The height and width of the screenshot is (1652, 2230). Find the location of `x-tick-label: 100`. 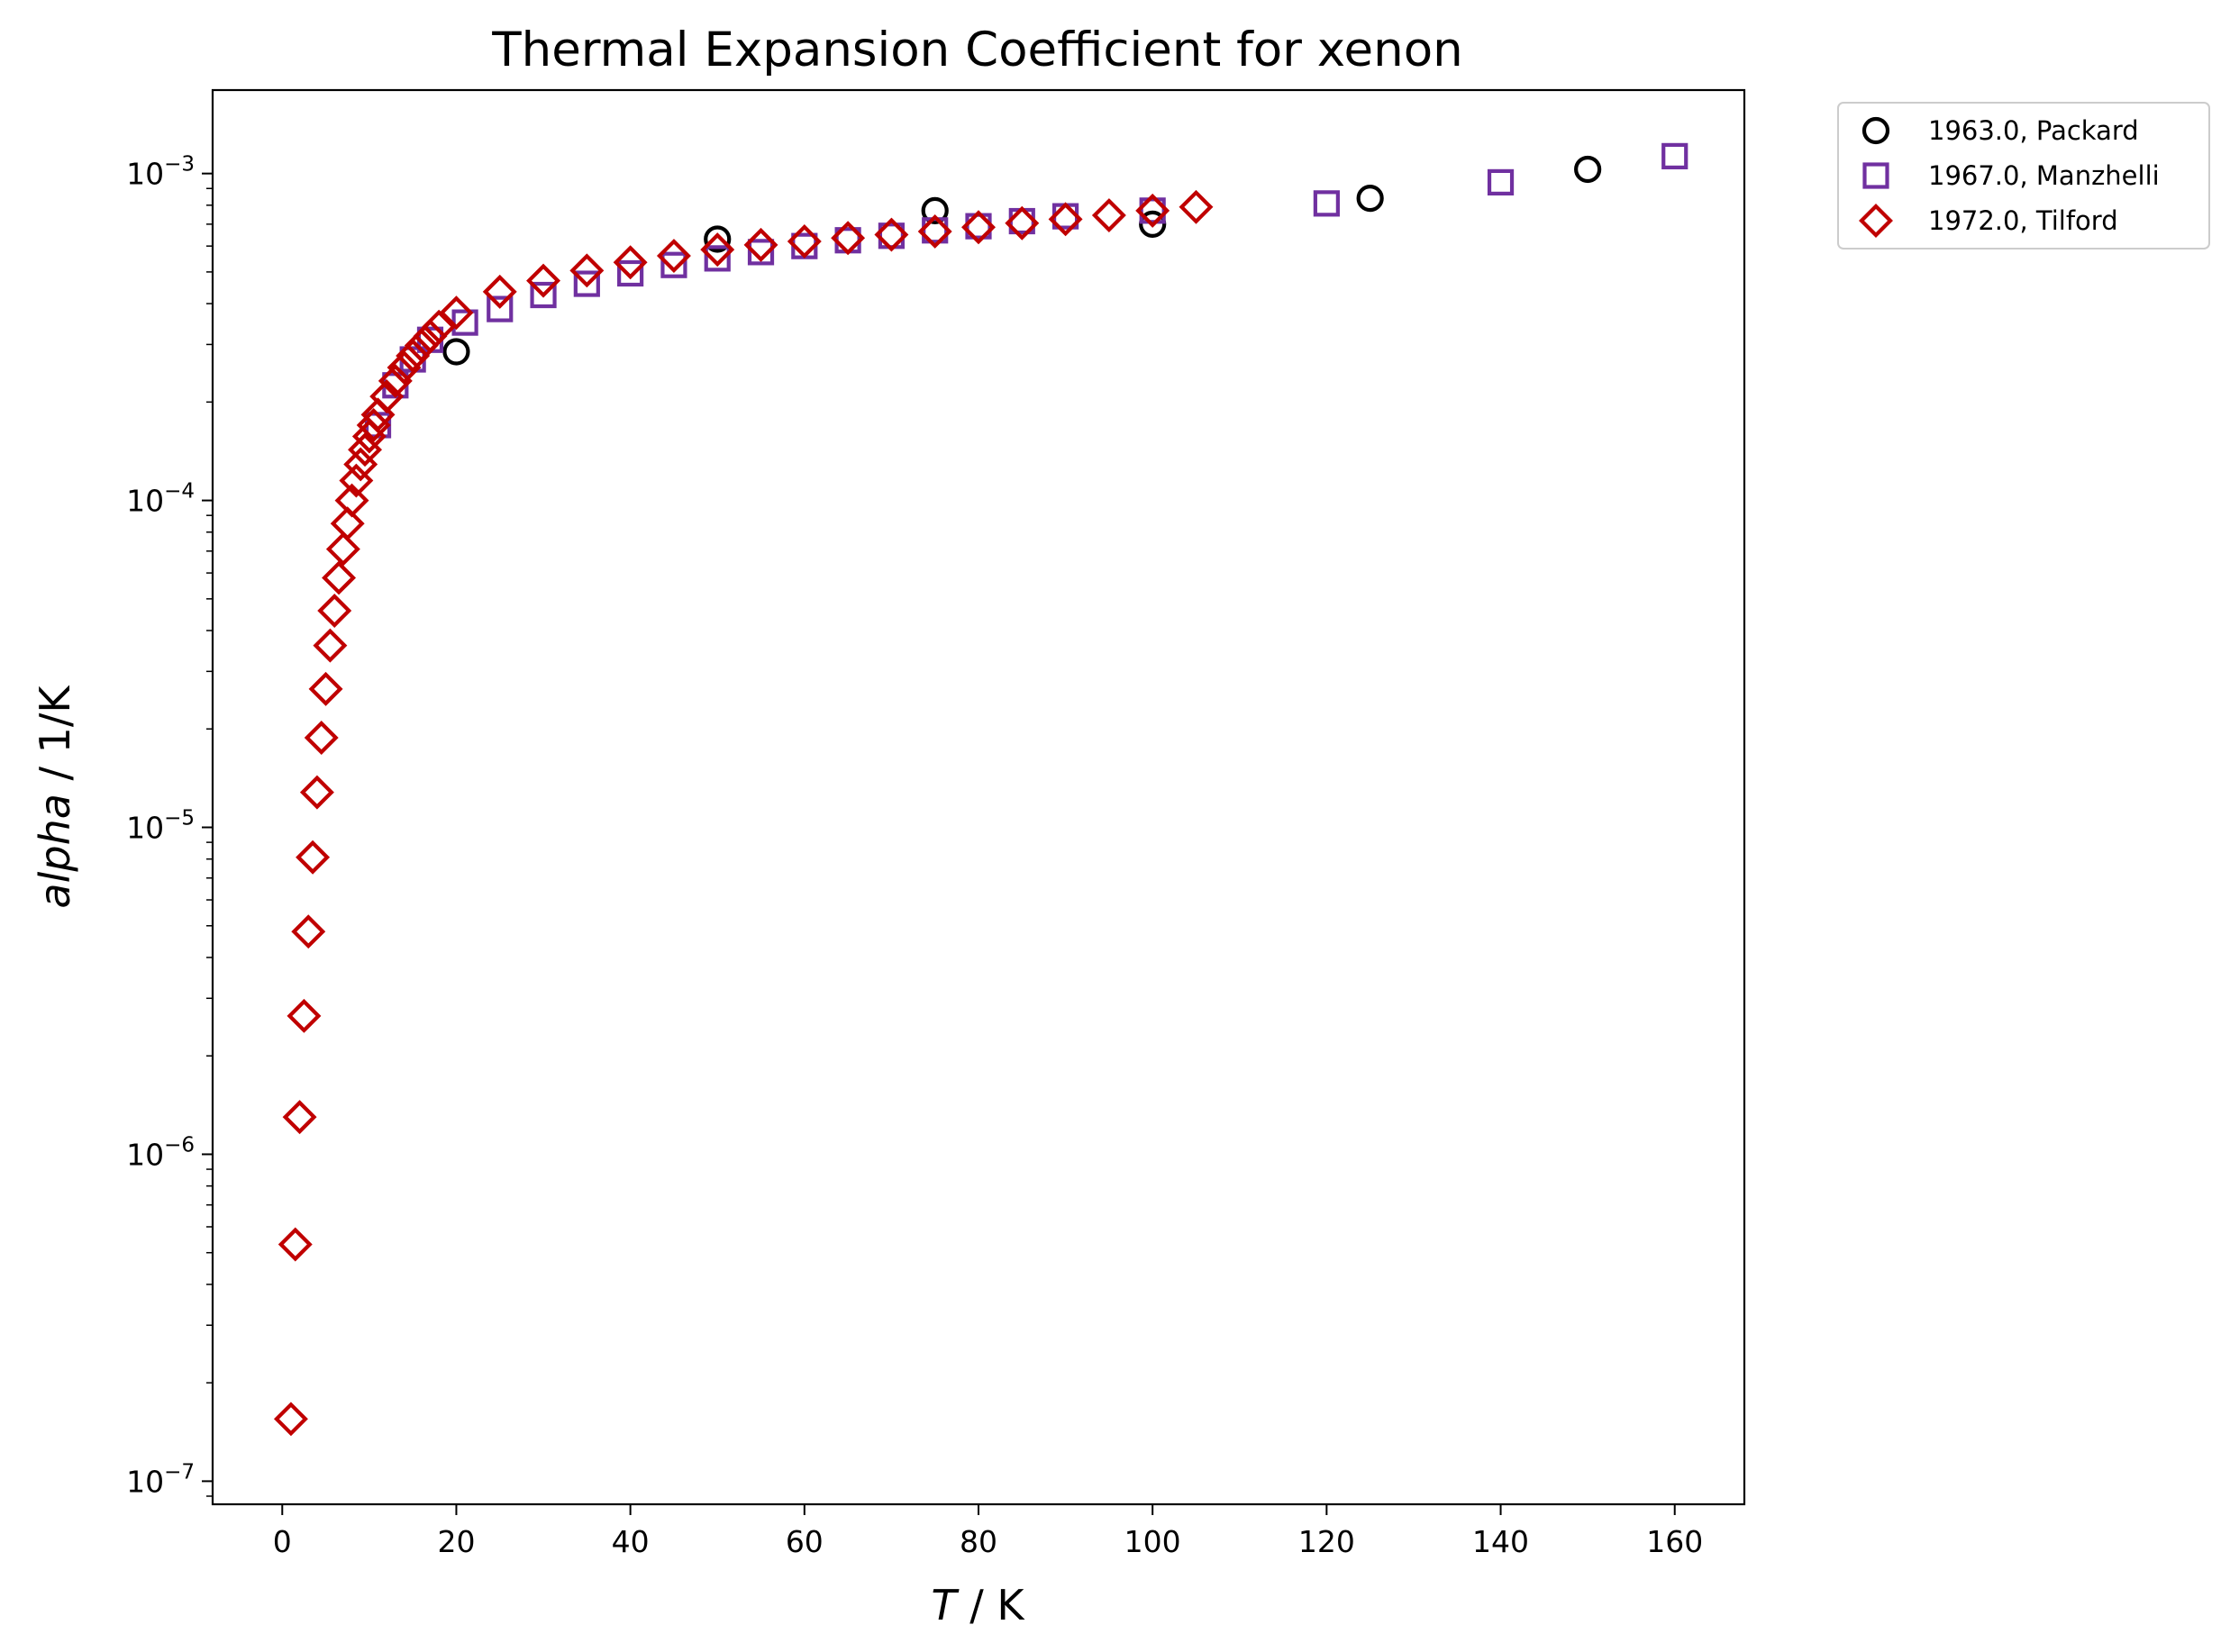

x-tick-label: 100 is located at coordinates (1152, 1541).